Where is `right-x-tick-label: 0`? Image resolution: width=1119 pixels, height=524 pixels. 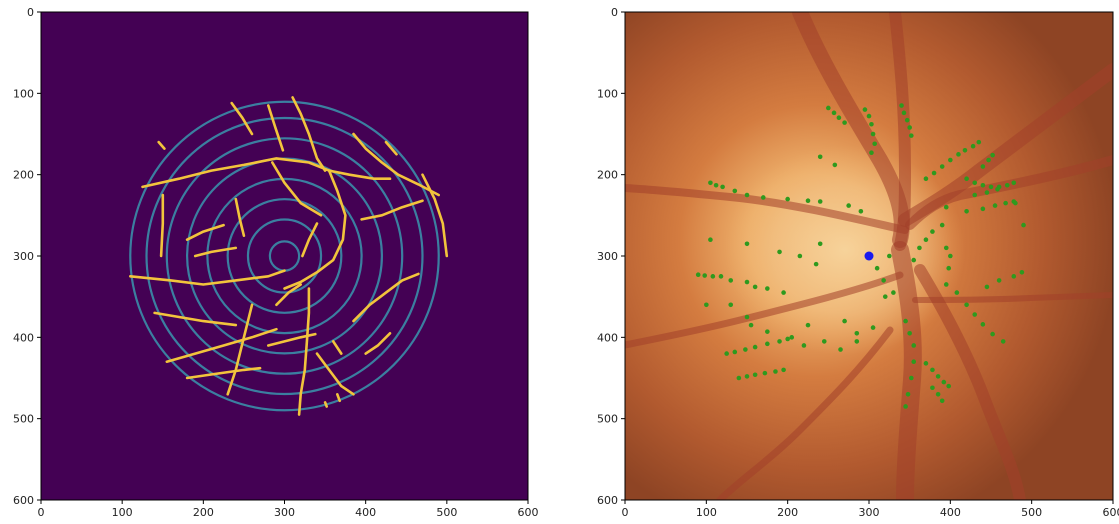
right-x-tick-label: 0 is located at coordinates (625, 512).